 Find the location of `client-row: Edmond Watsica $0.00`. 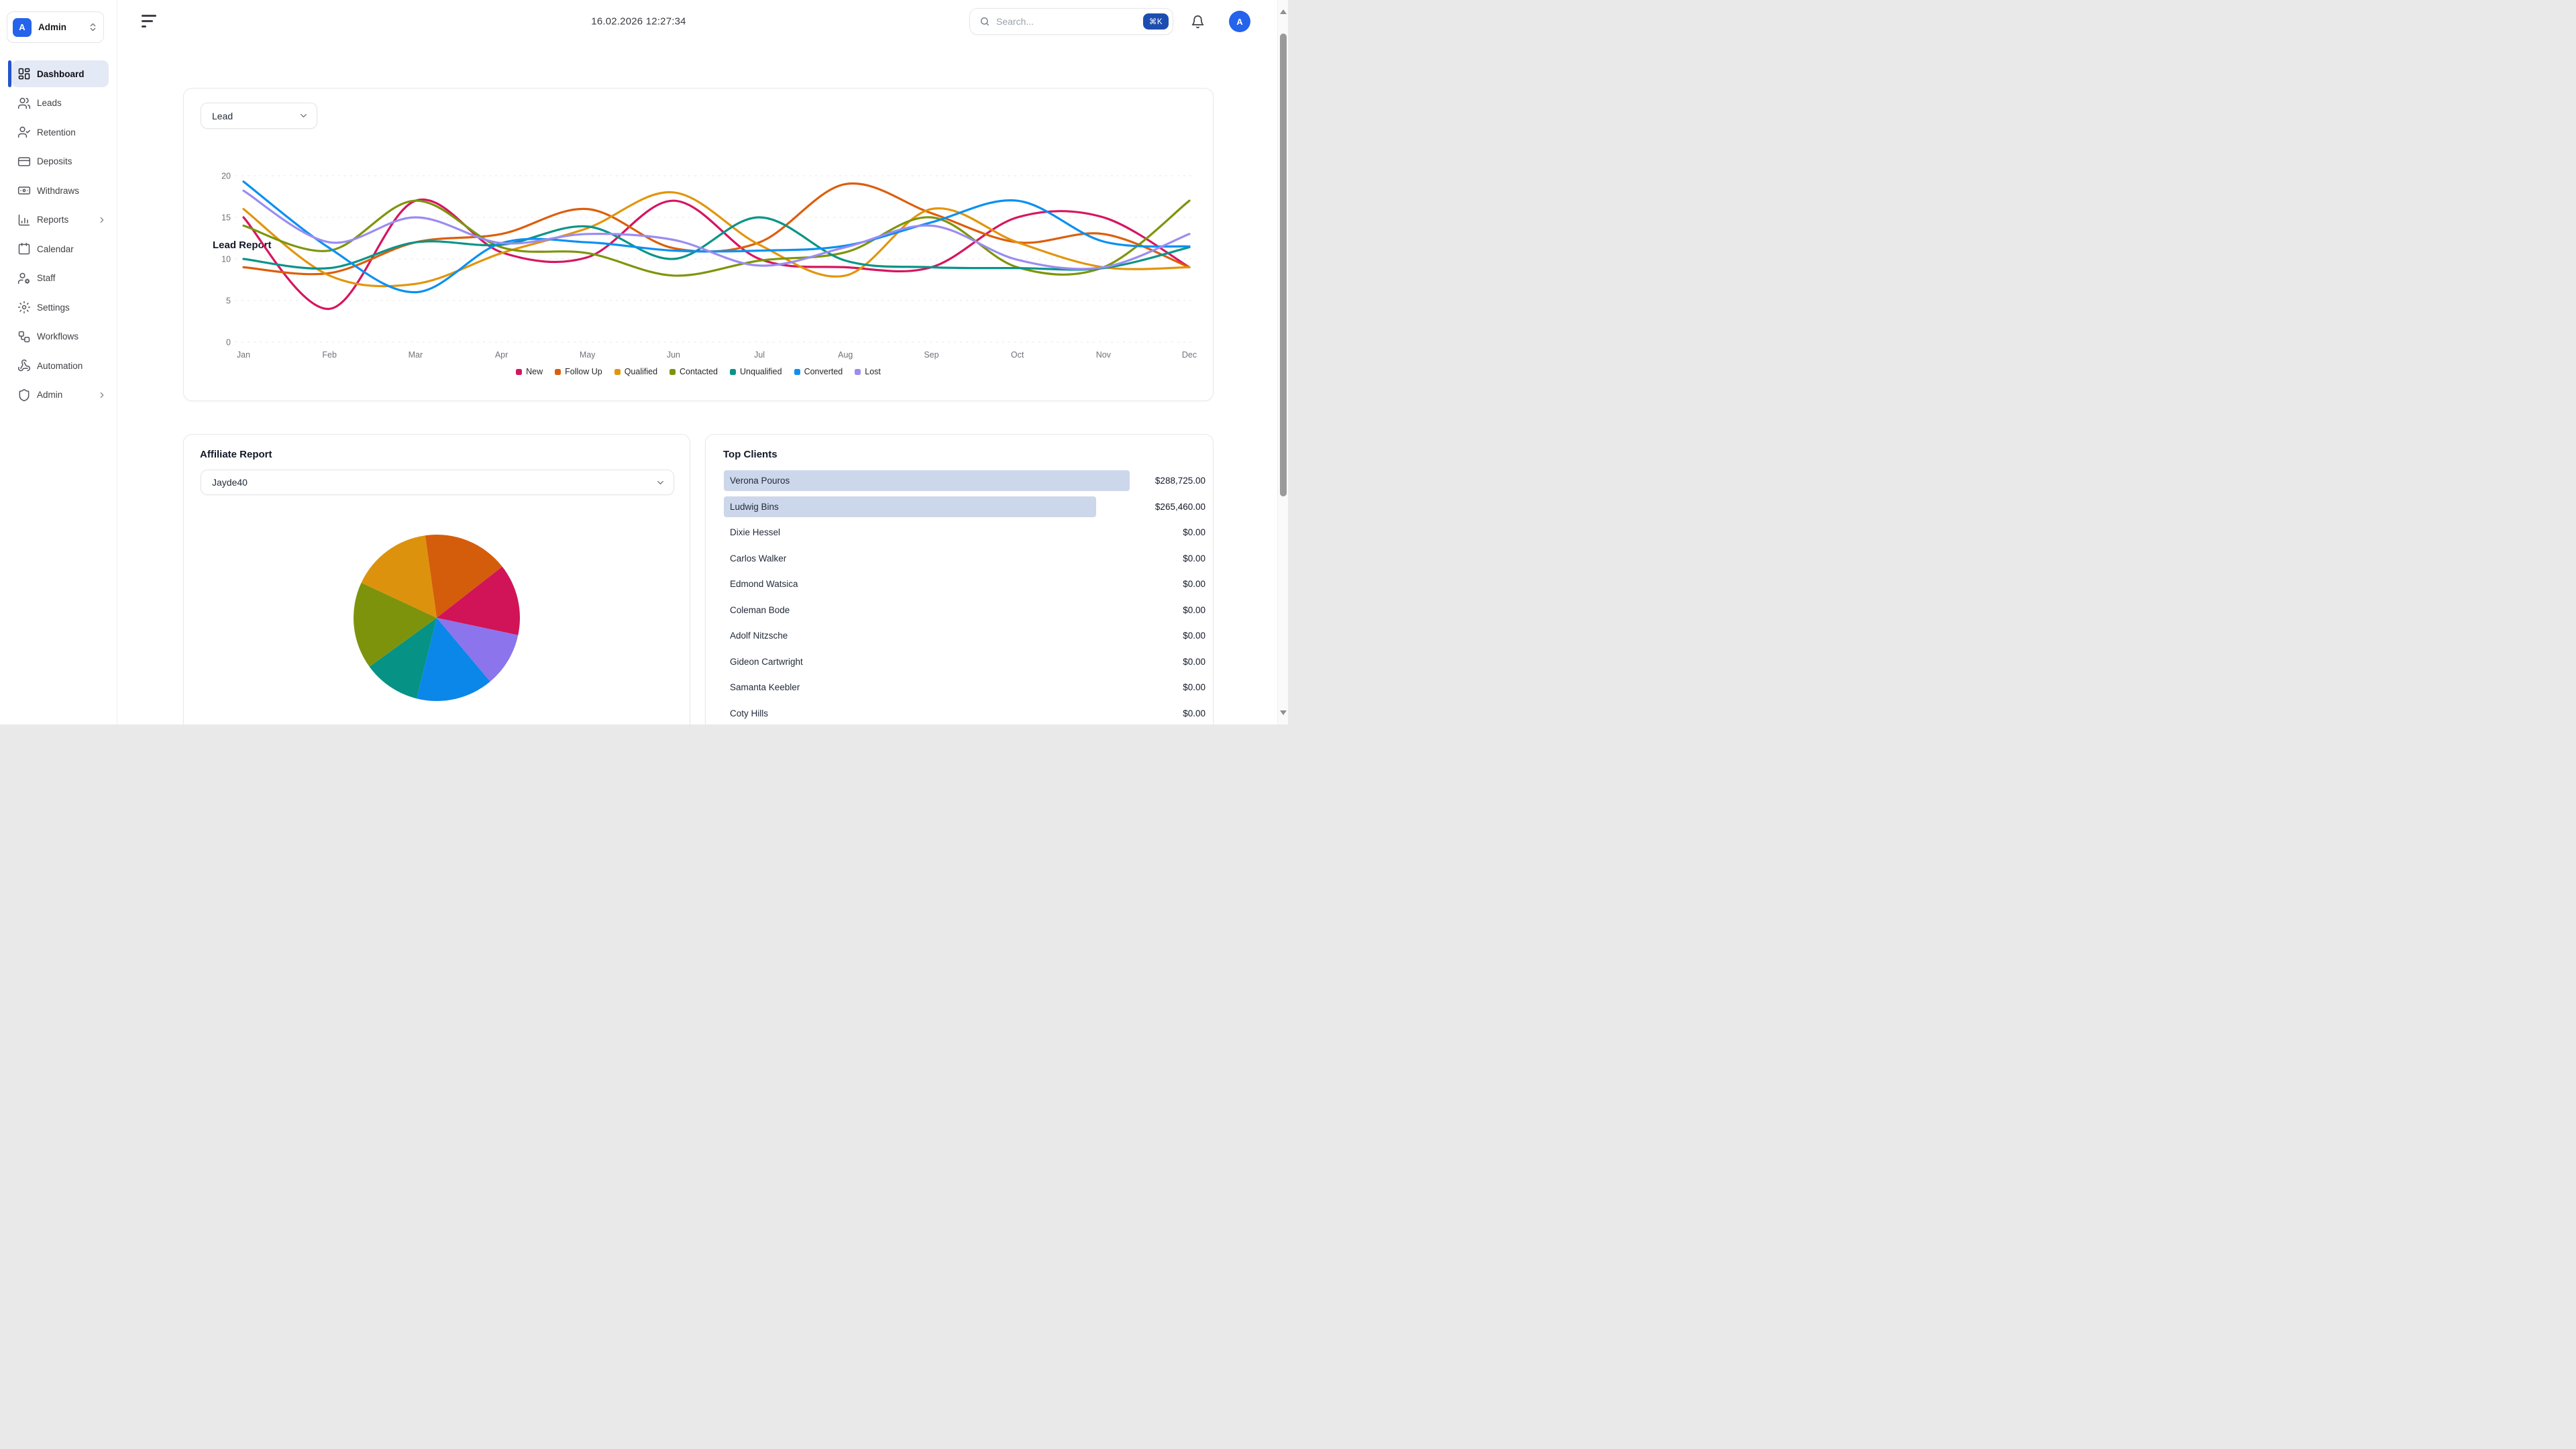

client-row: Edmond Watsica $0.00 is located at coordinates (964, 584).